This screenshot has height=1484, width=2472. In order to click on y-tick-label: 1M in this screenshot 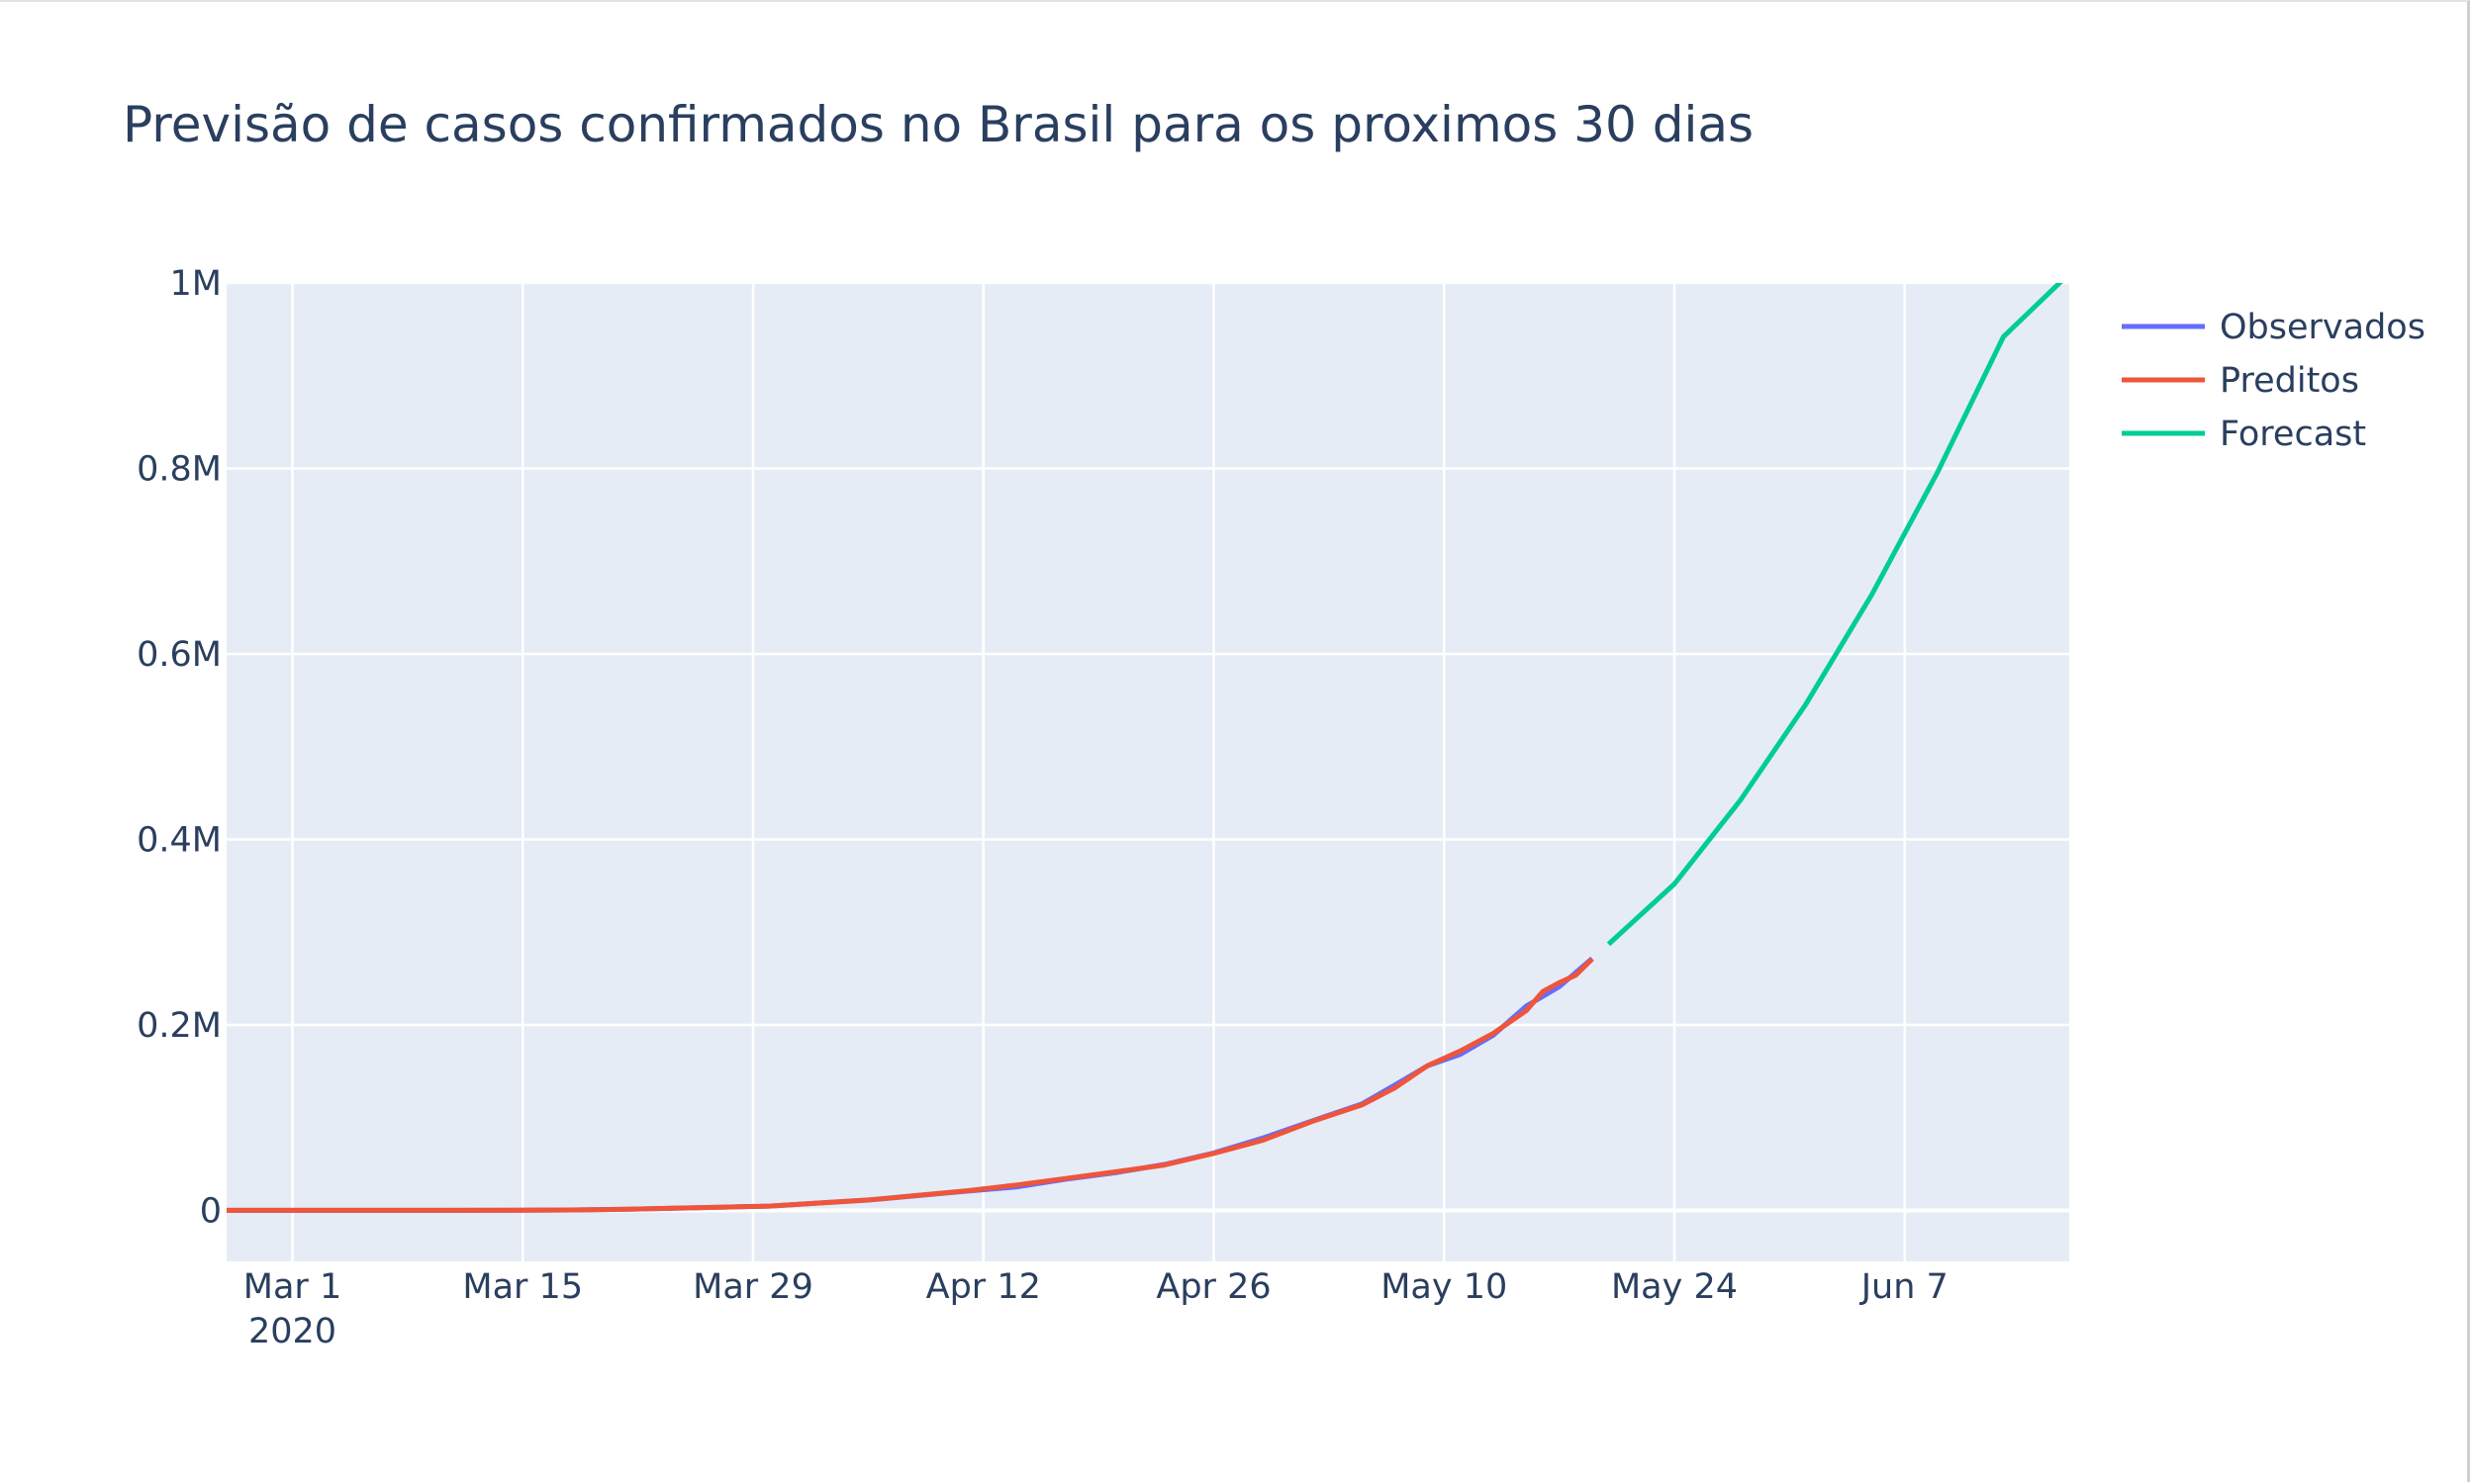, I will do `click(196, 284)`.